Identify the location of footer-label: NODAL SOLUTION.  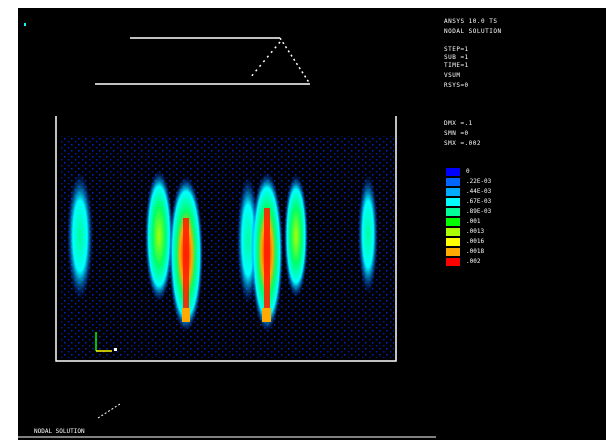
(59, 431).